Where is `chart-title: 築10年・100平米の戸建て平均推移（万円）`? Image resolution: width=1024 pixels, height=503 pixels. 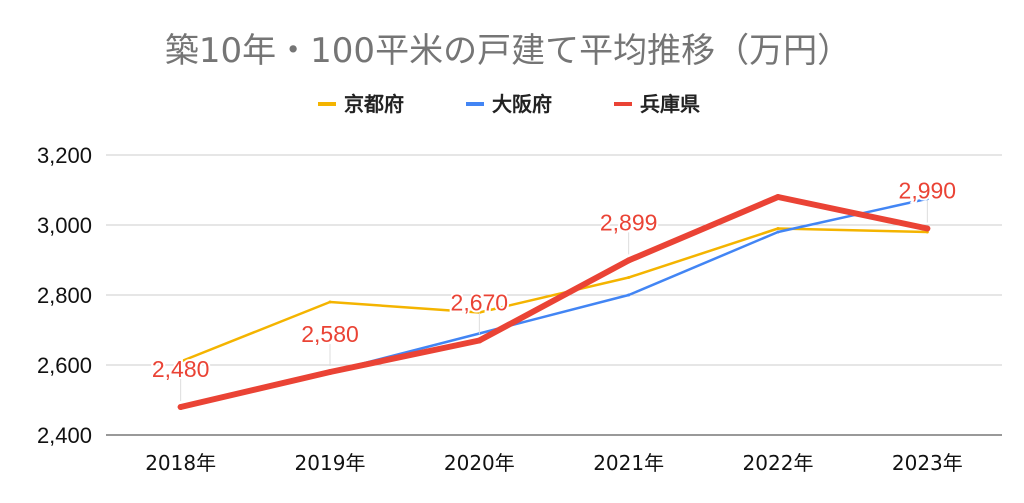 chart-title: 築10年・100平米の戸建て平均推移（万円） is located at coordinates (508, 51).